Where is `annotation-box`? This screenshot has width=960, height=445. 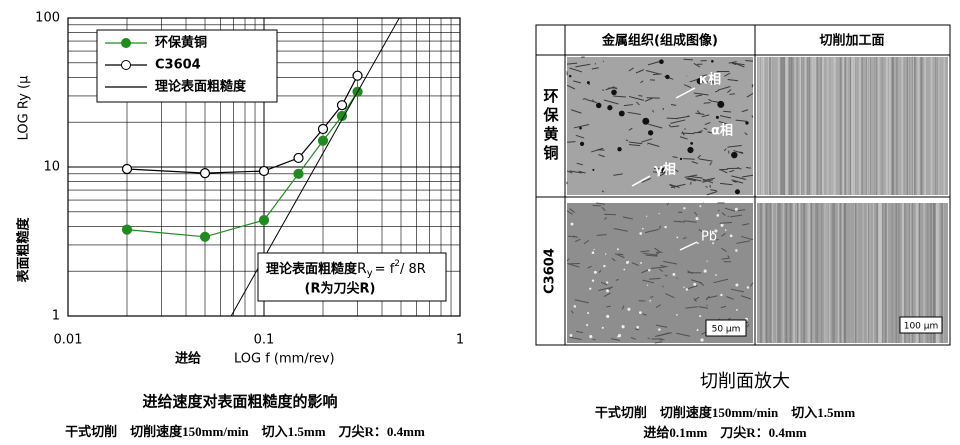 annotation-box is located at coordinates (352, 277).